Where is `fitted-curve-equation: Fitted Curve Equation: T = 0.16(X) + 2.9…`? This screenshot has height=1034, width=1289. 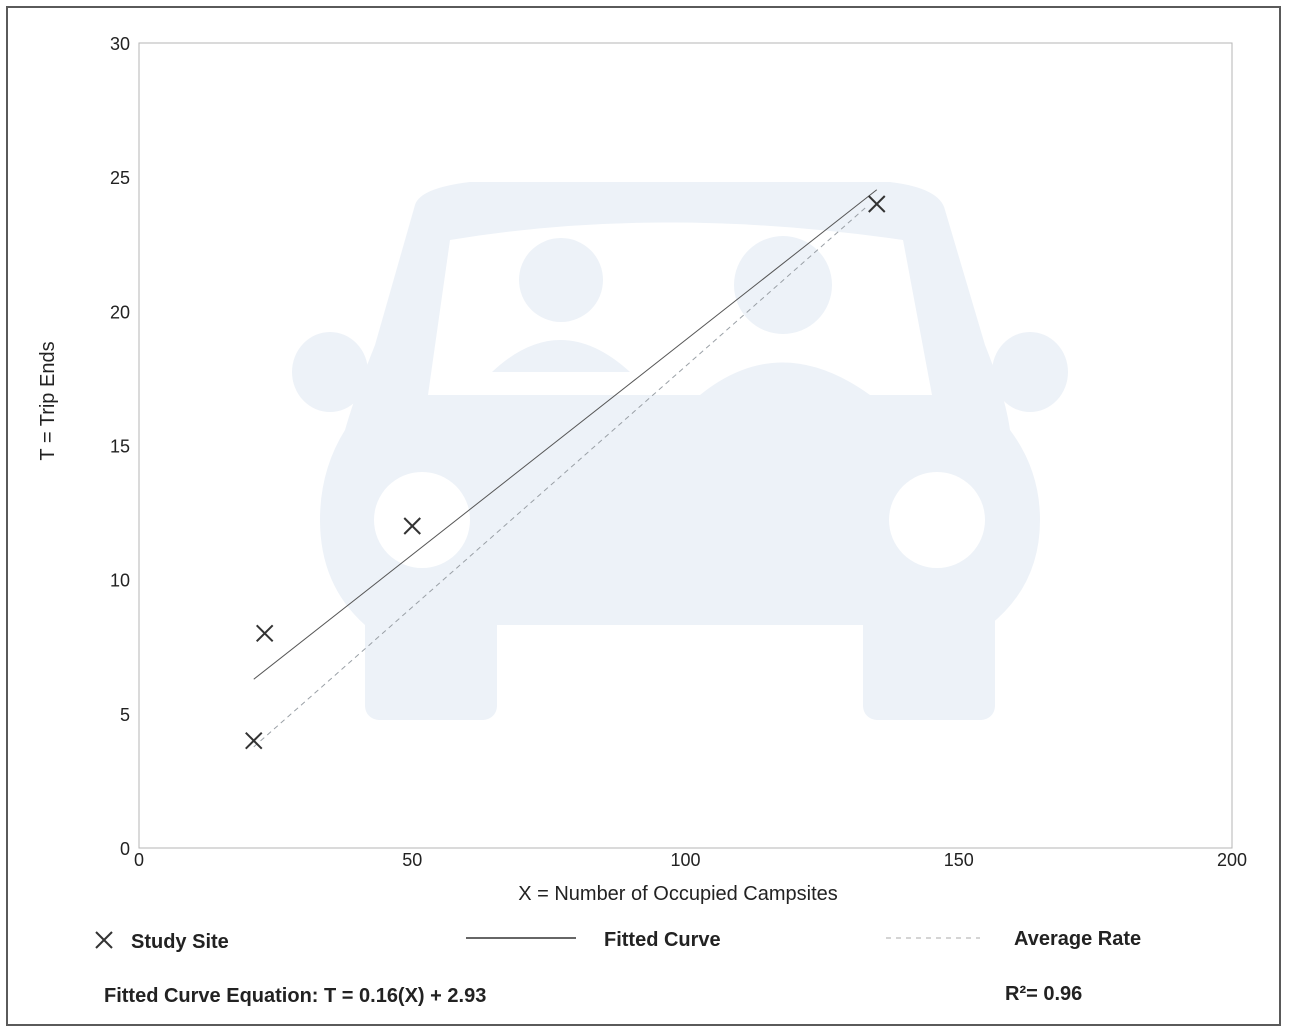
fitted-curve-equation: Fitted Curve Equation: T = 0.16(X) + 2.9… is located at coordinates (295, 996).